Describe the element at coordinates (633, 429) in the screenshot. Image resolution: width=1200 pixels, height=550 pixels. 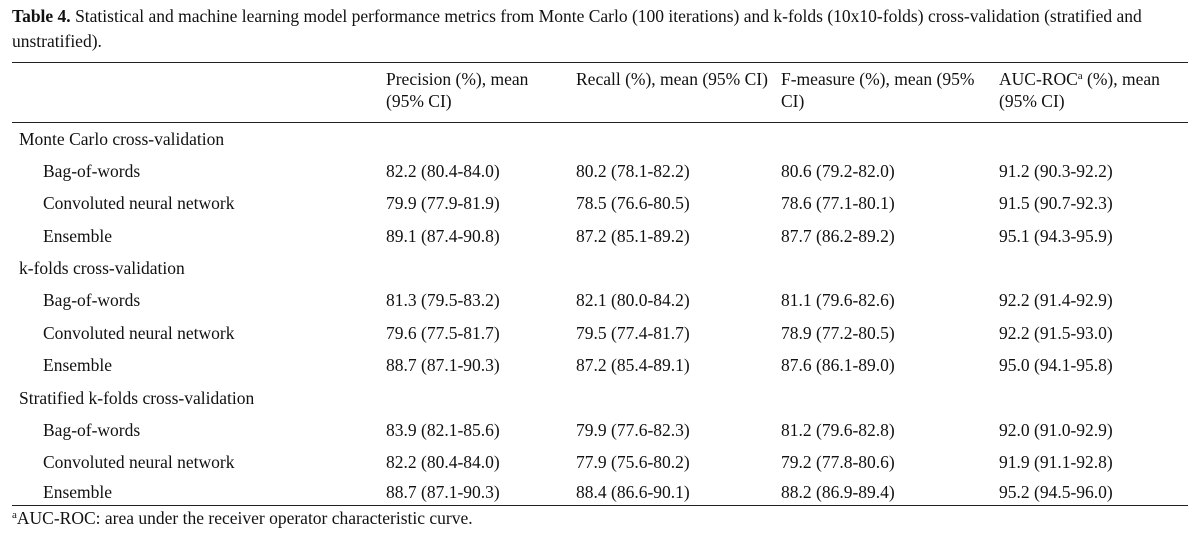
I see `cell-recall: 79.9 (77.6-82.3)` at that location.